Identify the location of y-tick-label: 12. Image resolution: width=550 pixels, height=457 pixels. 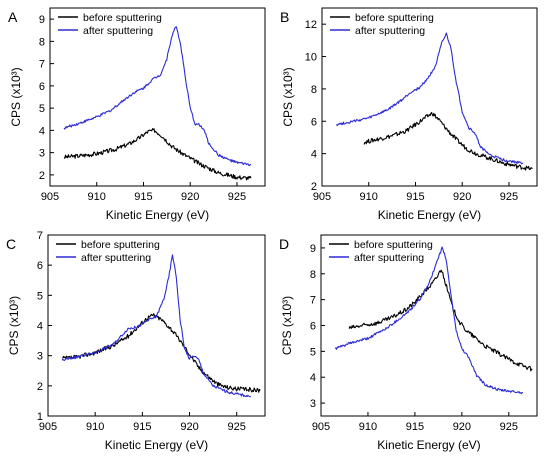
(311, 25).